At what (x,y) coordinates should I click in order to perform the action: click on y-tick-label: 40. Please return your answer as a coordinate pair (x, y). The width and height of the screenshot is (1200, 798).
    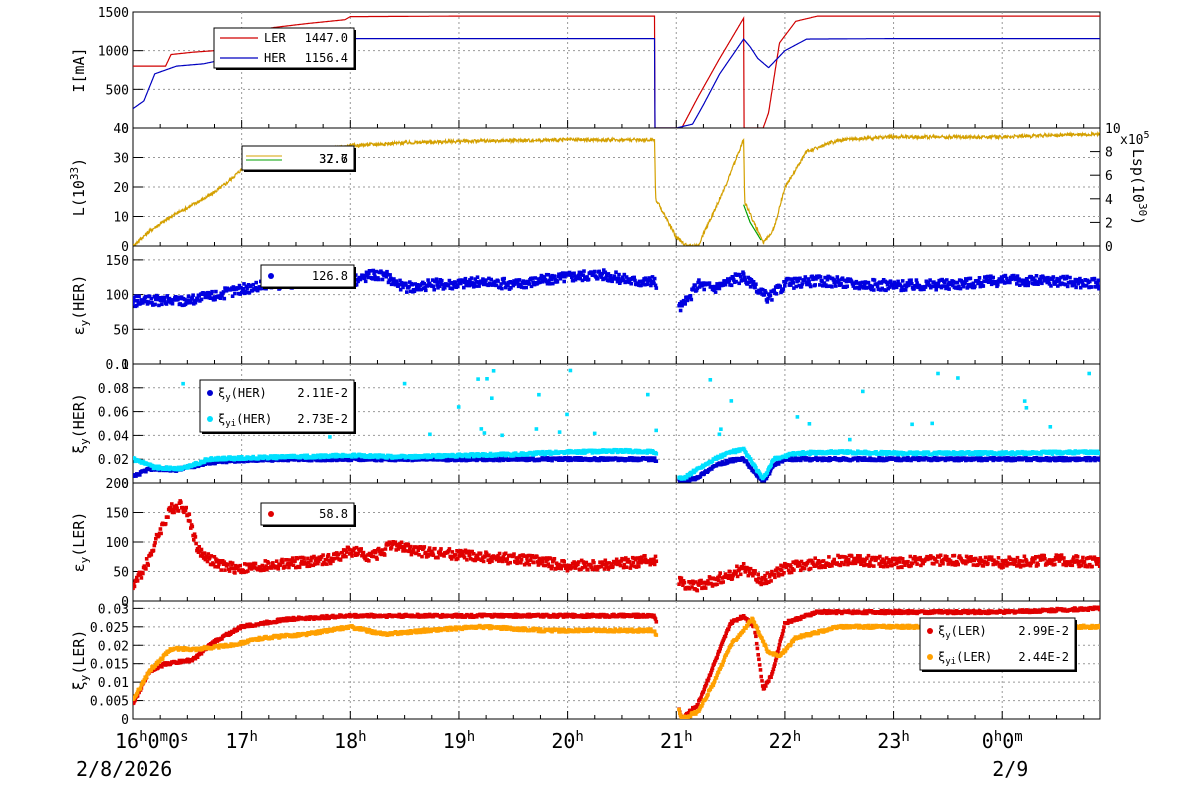
    Looking at the image, I should click on (121, 129).